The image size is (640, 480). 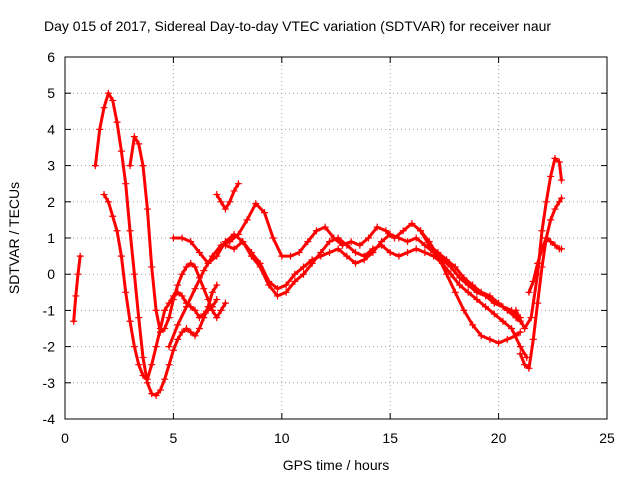 I want to click on y-tick-label: 1, so click(x=51, y=238).